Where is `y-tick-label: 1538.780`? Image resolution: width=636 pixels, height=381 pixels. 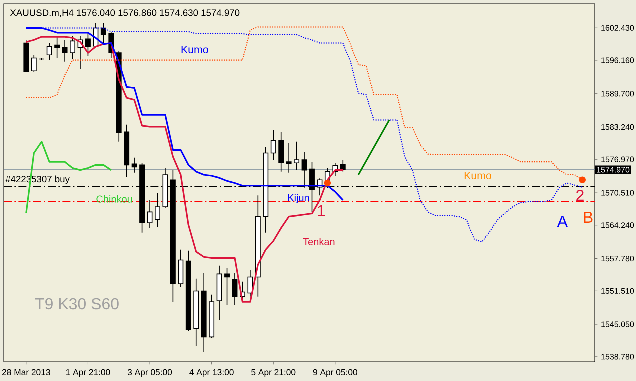
y-tick-label: 1538.780 is located at coordinates (618, 357).